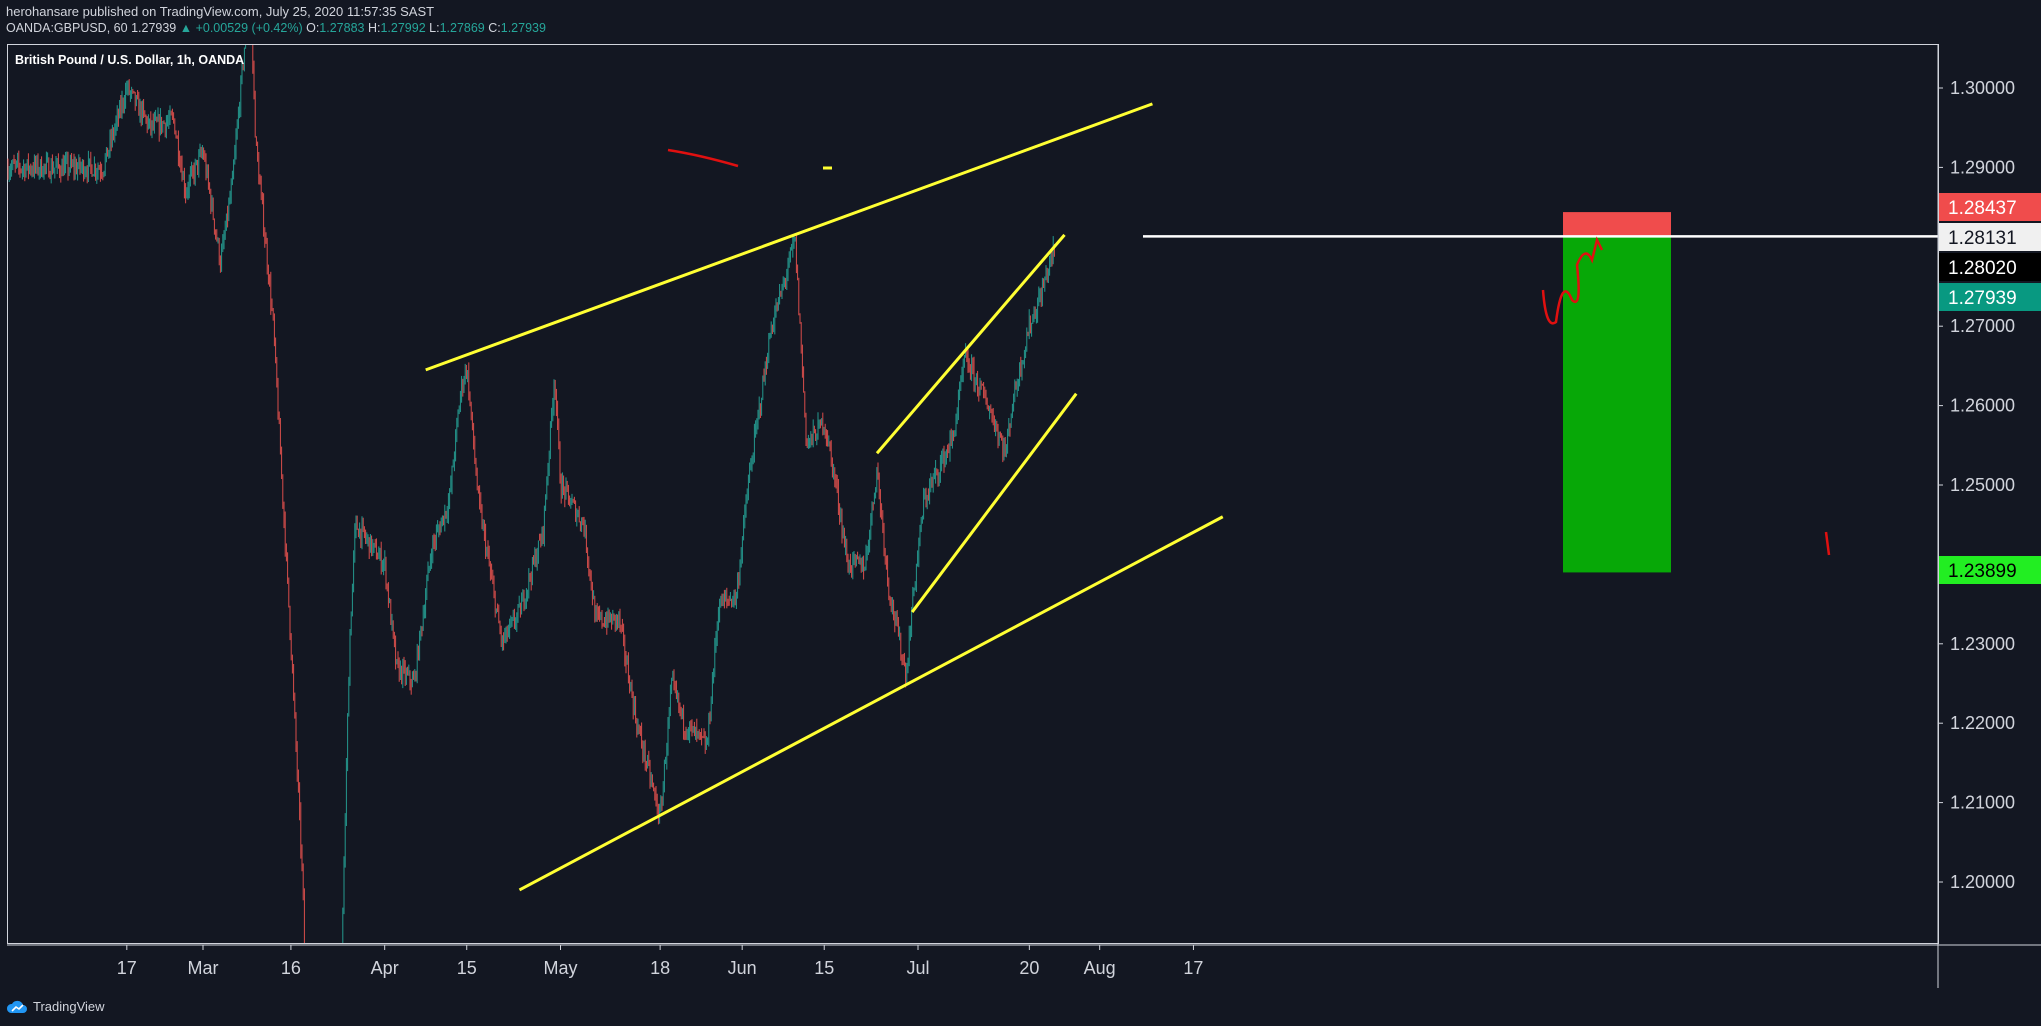 The image size is (2041, 1026). I want to click on price-tick-label: 1.22000, so click(1982, 723).